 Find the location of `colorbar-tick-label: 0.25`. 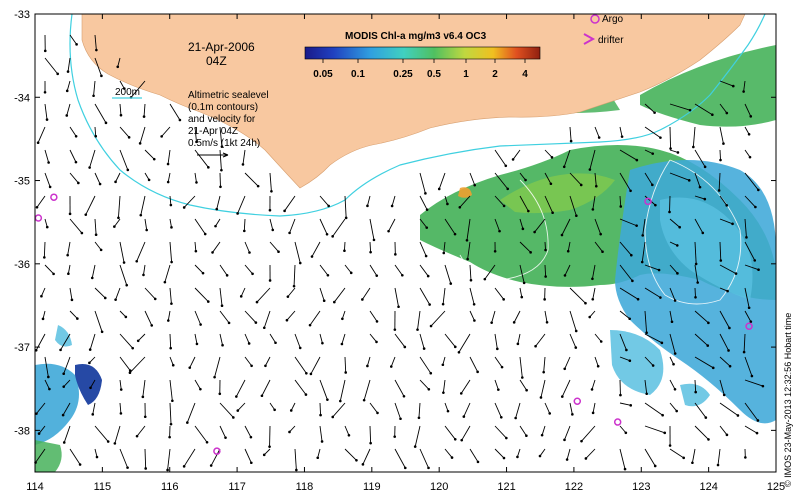

colorbar-tick-label: 0.25 is located at coordinates (403, 74).